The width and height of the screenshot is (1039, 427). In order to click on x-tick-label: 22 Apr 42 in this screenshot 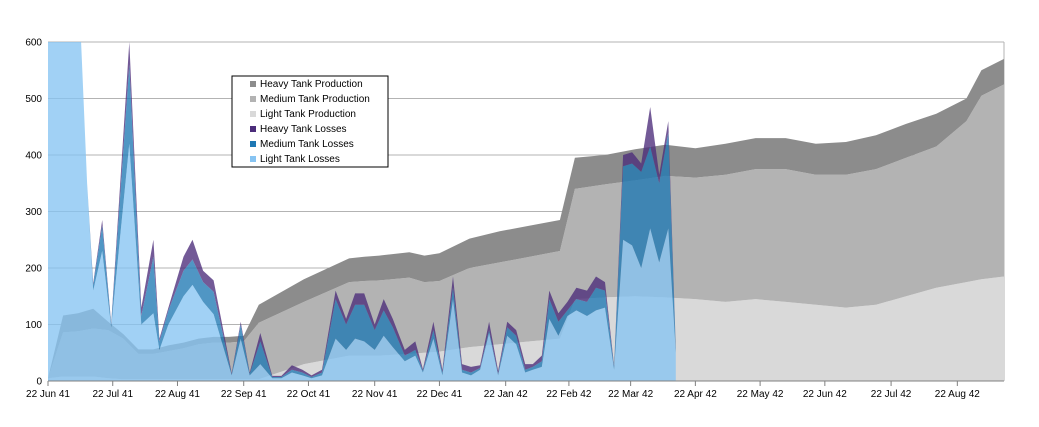, I will do `click(695, 394)`.